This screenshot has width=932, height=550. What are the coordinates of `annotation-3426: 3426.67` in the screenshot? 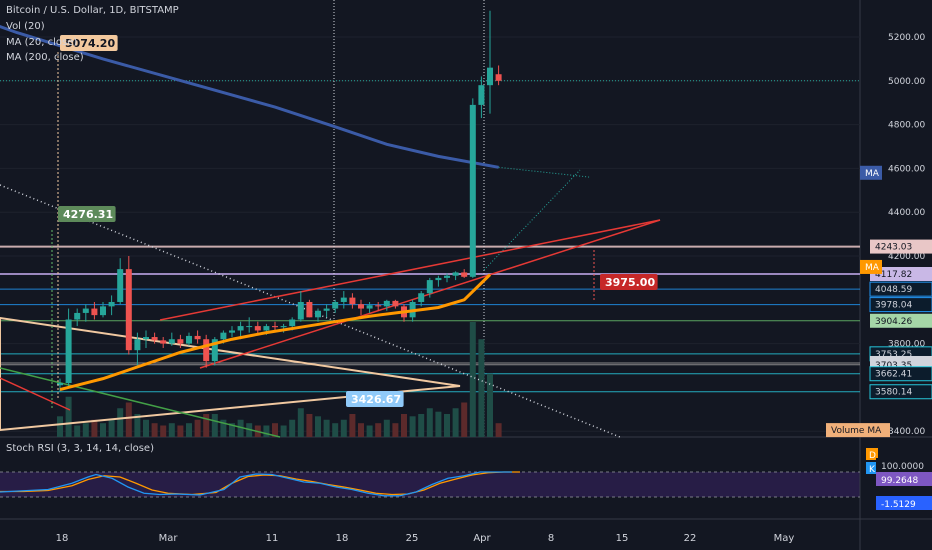 It's located at (376, 399).